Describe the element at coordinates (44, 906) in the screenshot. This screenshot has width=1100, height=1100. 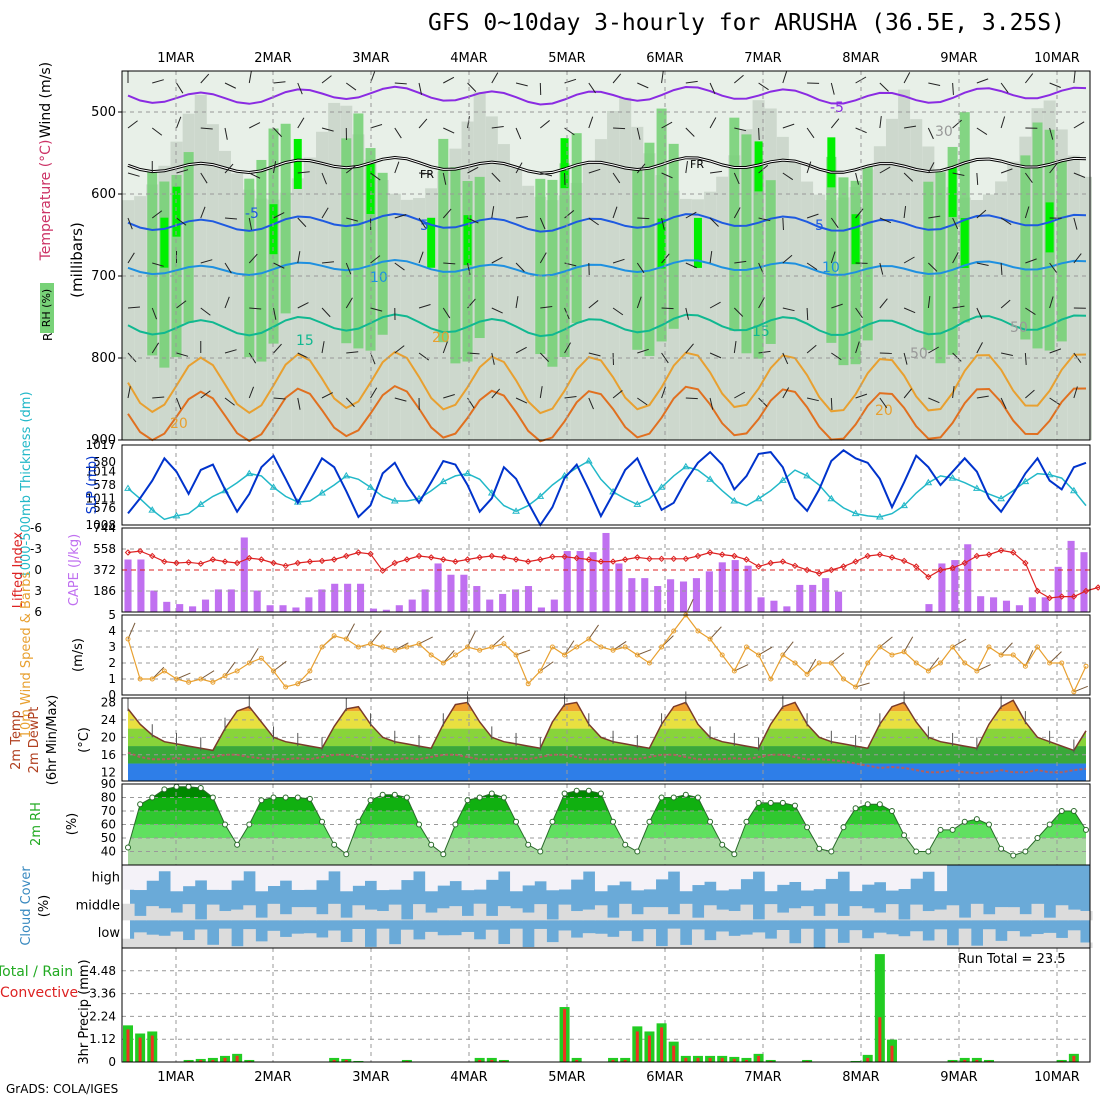
I see `cloud-units-label: (%)` at that location.